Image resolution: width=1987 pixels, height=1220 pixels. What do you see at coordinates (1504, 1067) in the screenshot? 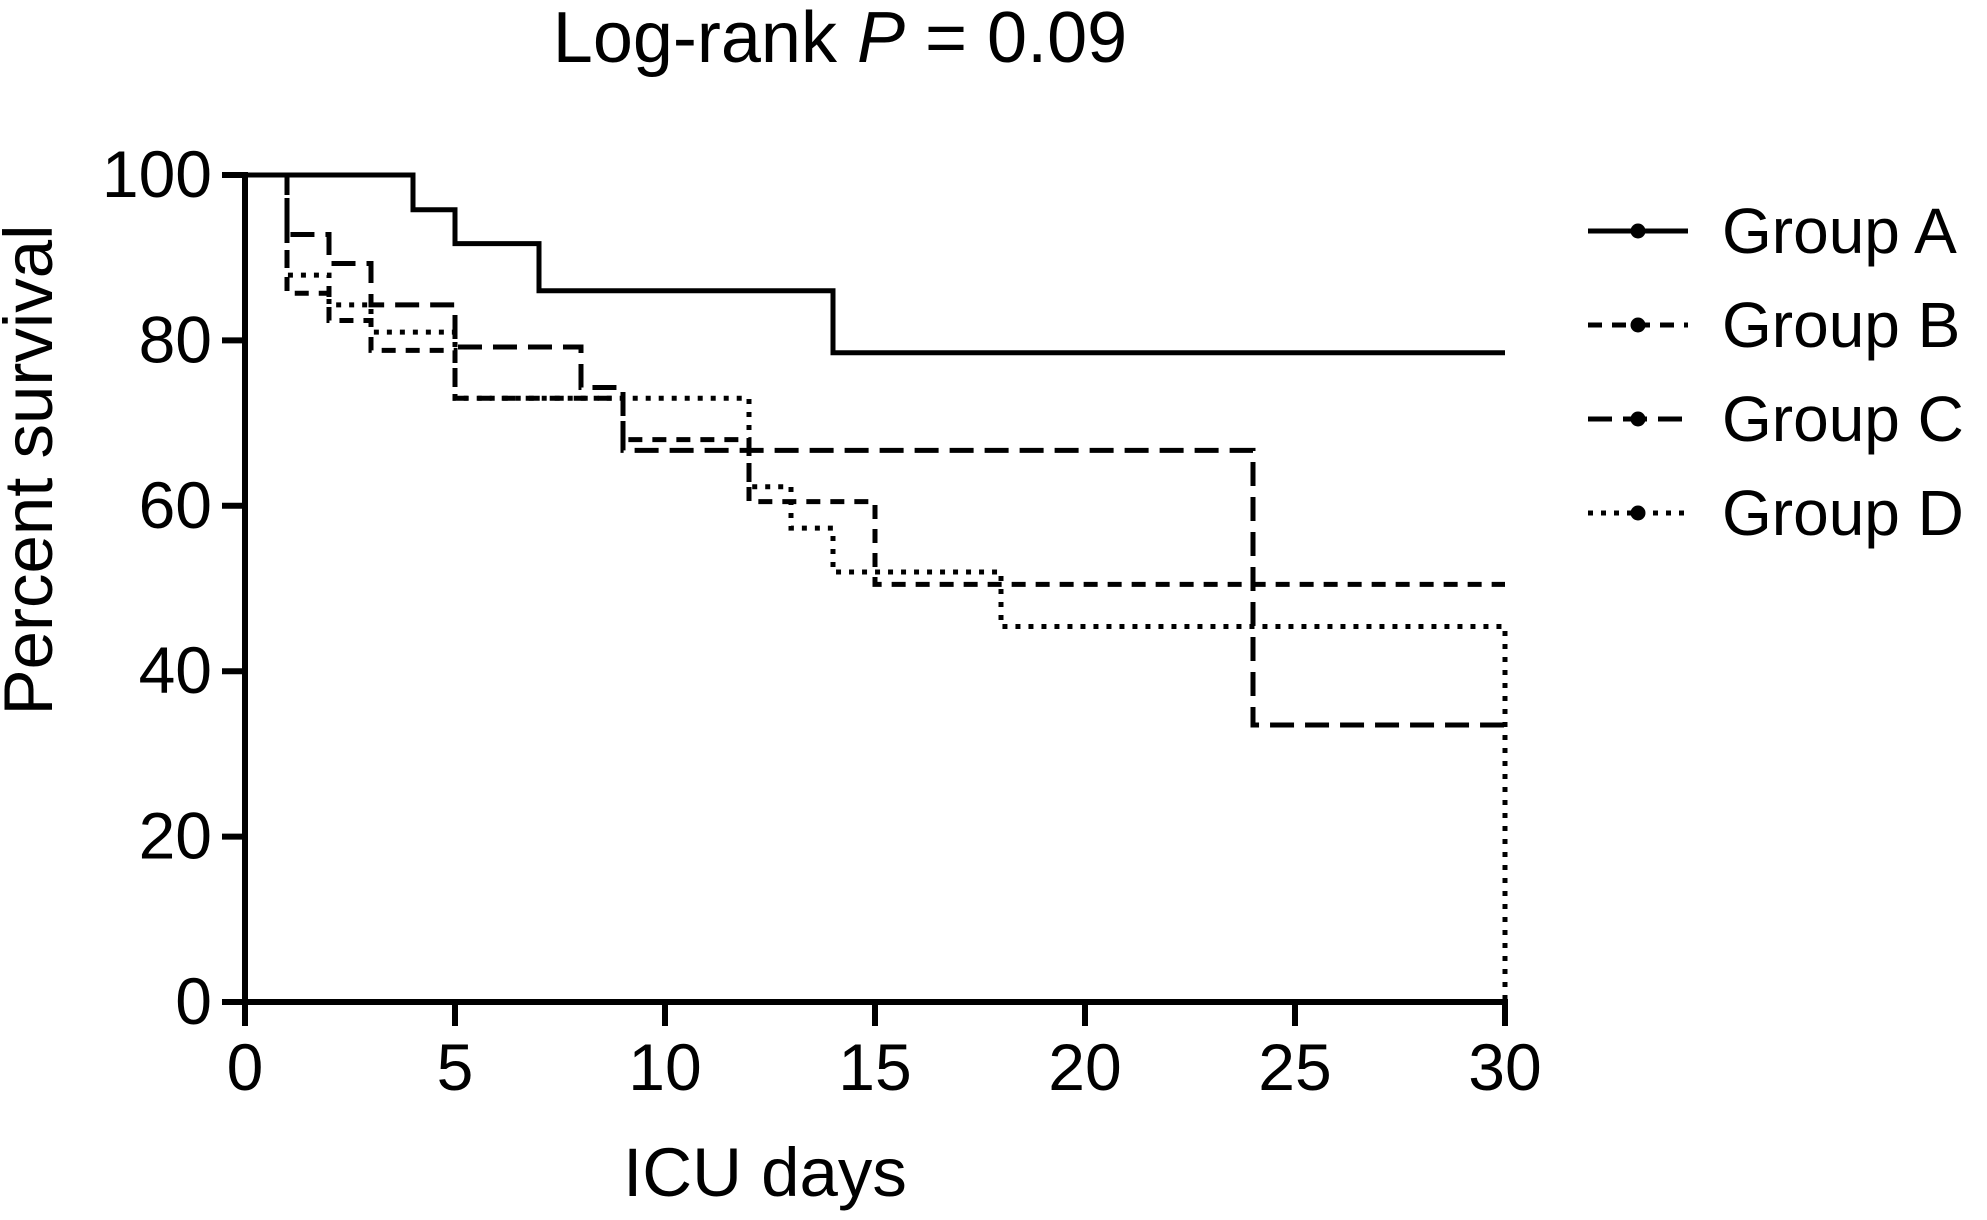
I see `x-tick-label: 30` at bounding box center [1504, 1067].